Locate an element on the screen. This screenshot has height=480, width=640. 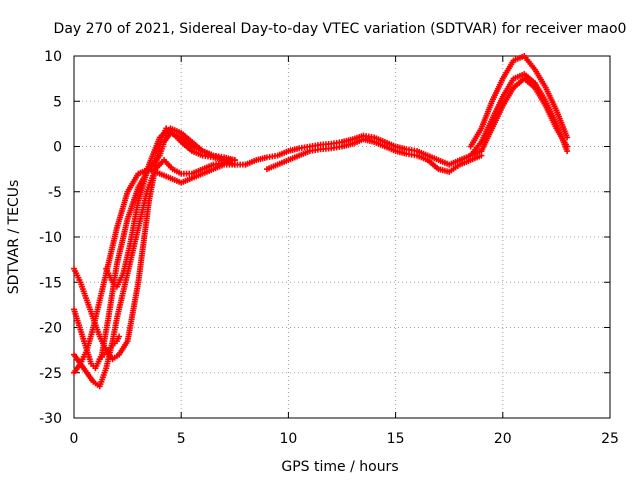
series-track-c is located at coordinates (154, 268).